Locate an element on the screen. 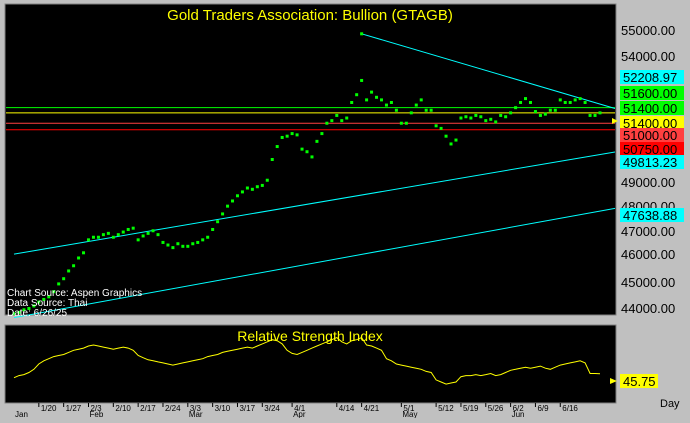 Image resolution: width=690 pixels, height=423 pixels. x-day-label: 3/3 is located at coordinates (196, 408).